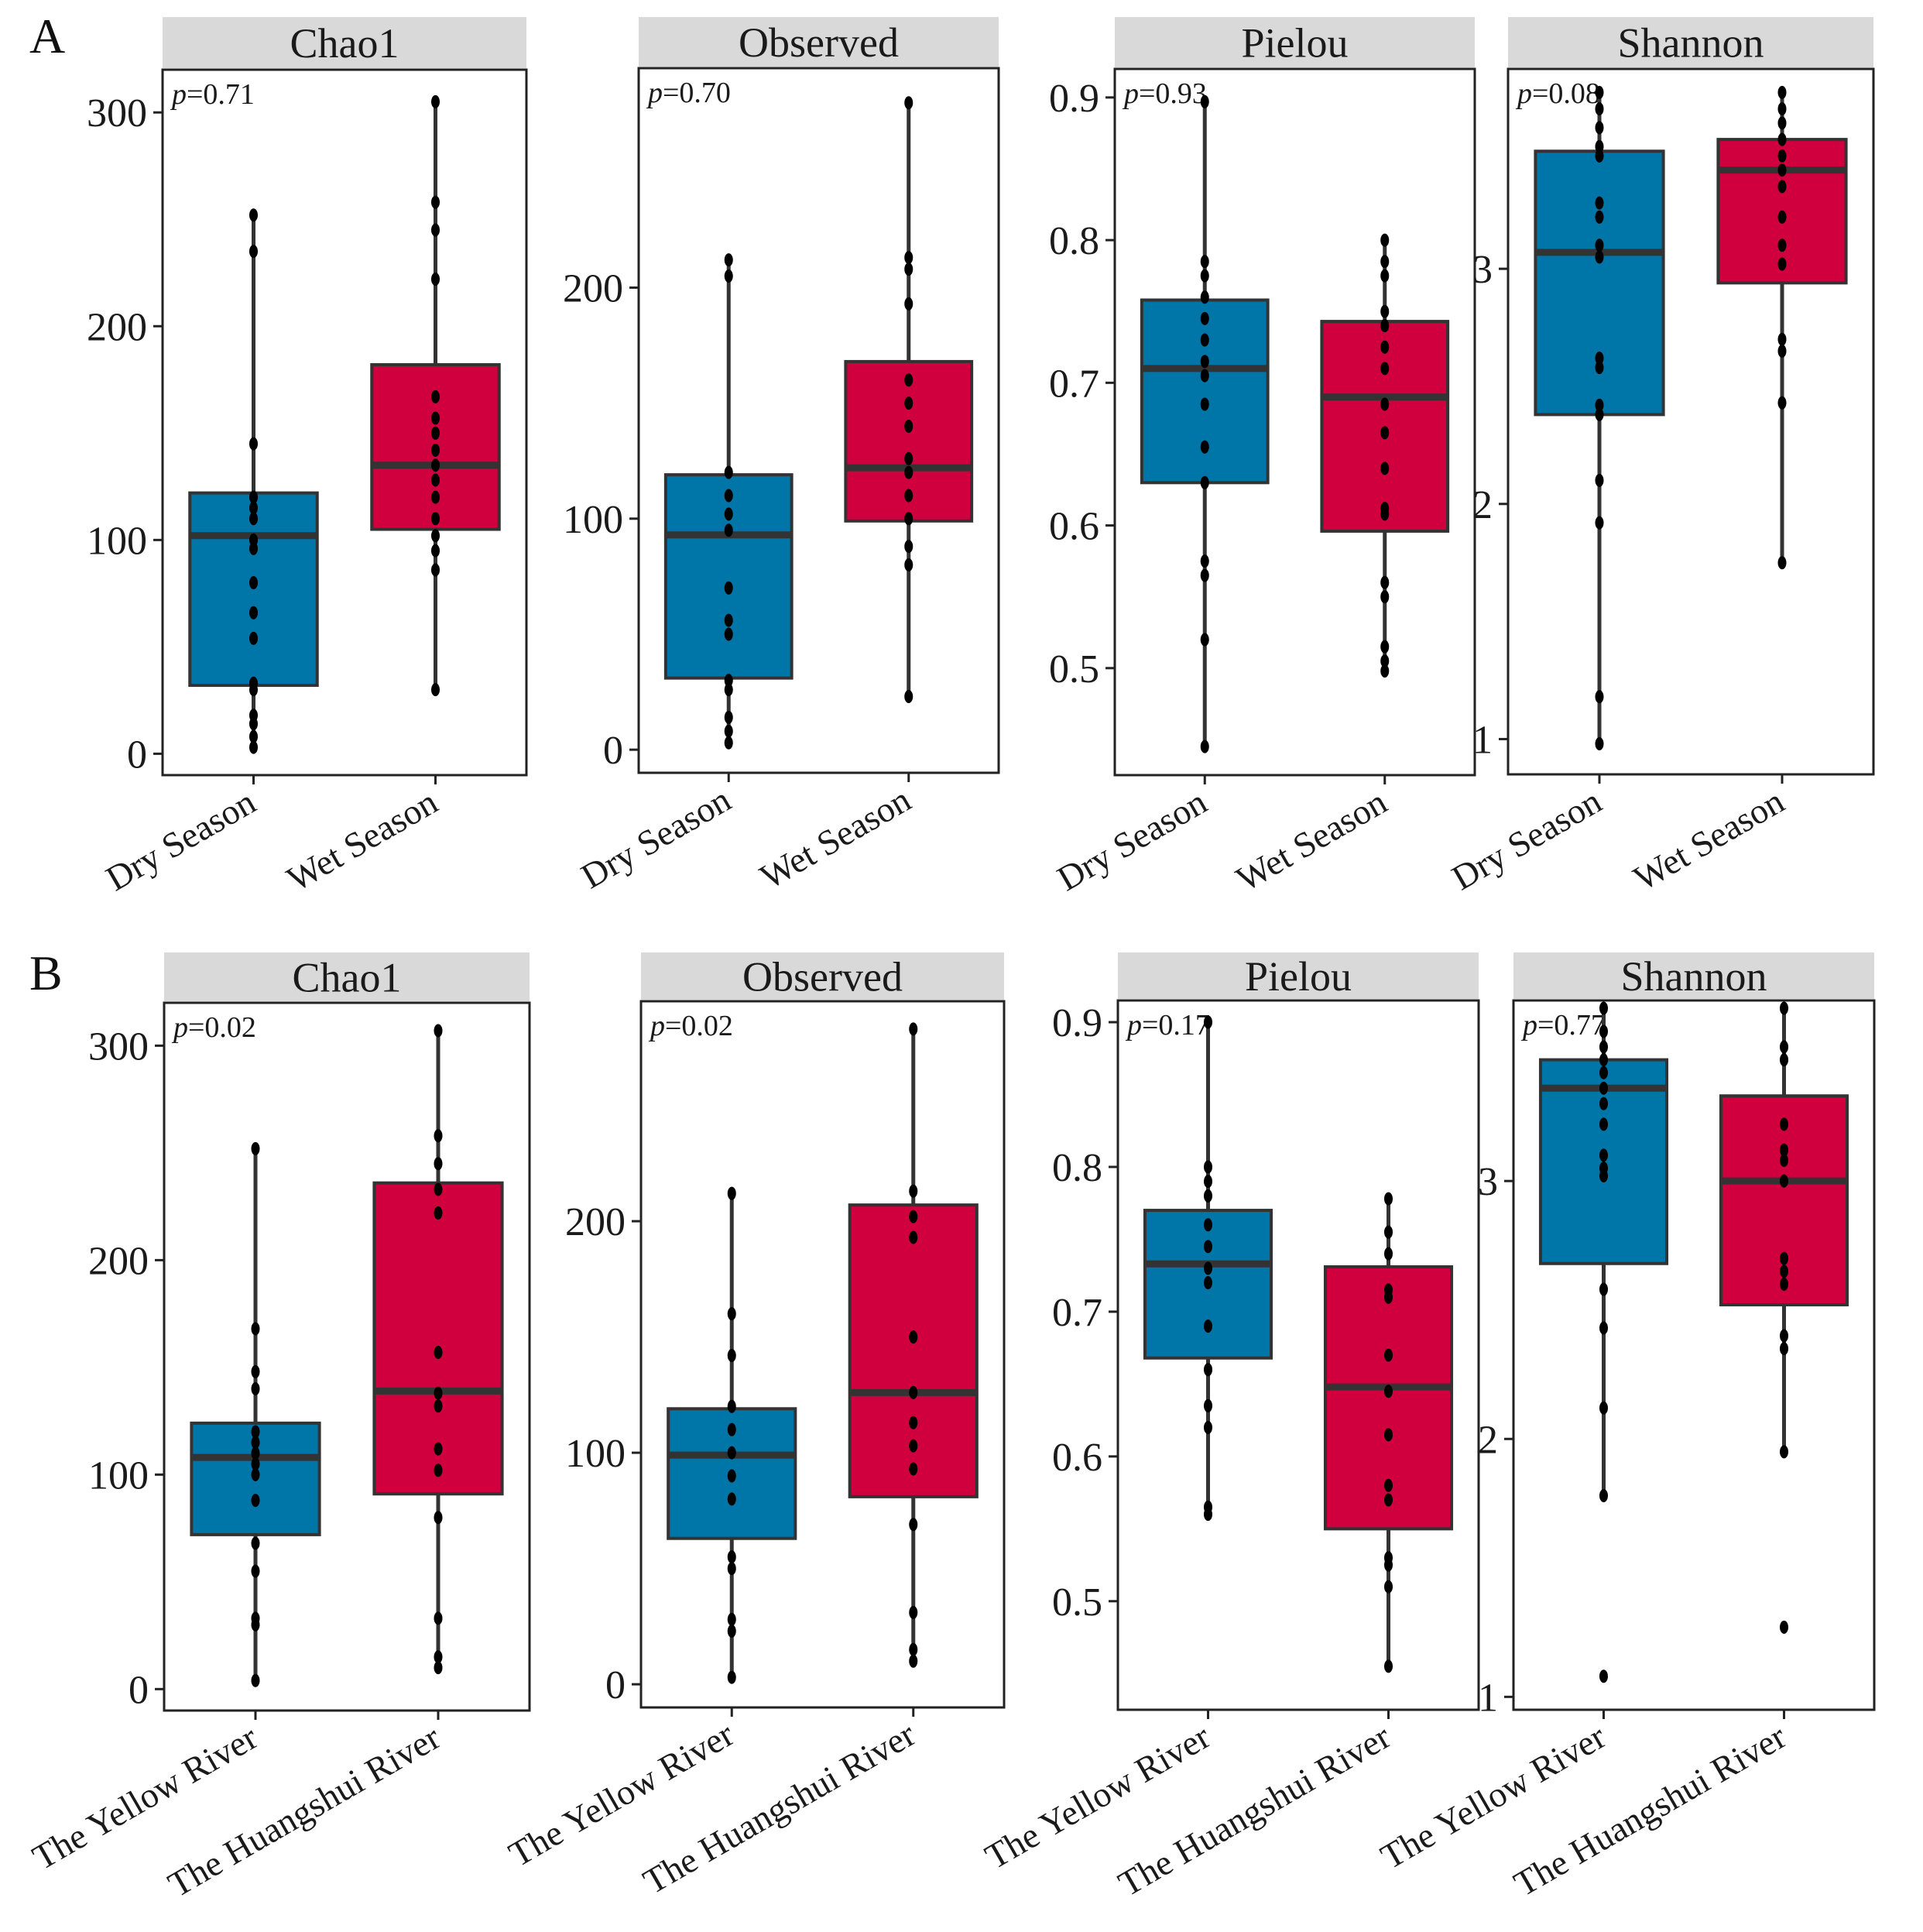  I want to click on y-tick-label: 0.9, so click(1074, 99).